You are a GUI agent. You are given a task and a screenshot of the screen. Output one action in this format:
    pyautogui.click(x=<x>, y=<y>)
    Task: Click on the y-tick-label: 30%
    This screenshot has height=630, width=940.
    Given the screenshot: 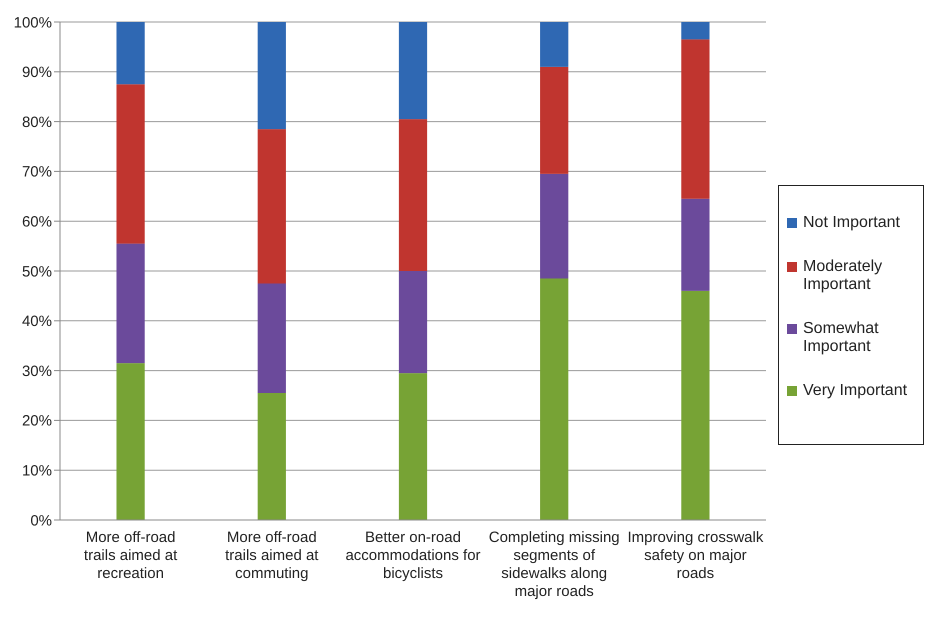 What is the action you would take?
    pyautogui.click(x=37, y=371)
    